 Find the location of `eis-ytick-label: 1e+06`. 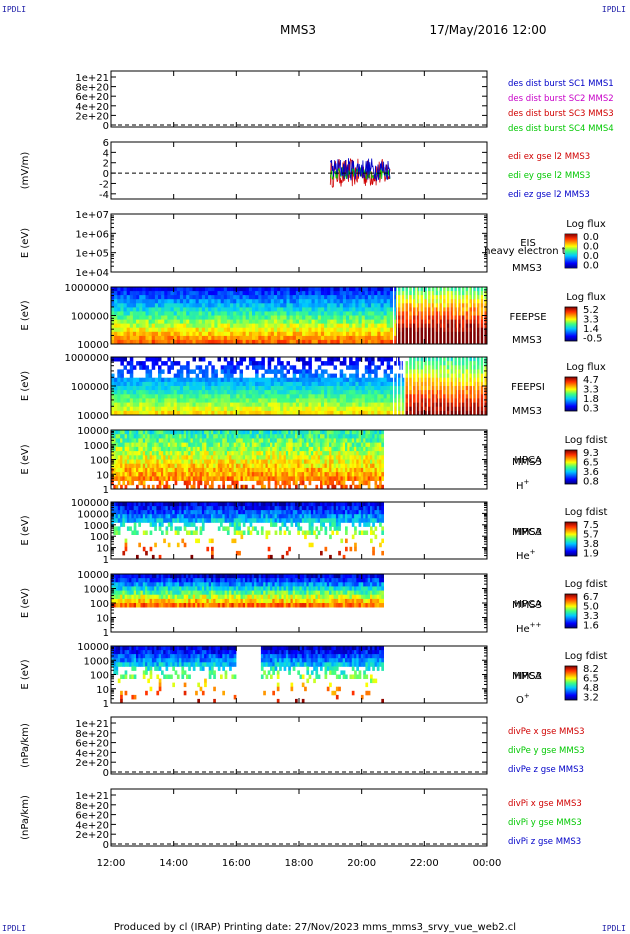

eis-ytick-label: 1e+06 is located at coordinates (92, 234).